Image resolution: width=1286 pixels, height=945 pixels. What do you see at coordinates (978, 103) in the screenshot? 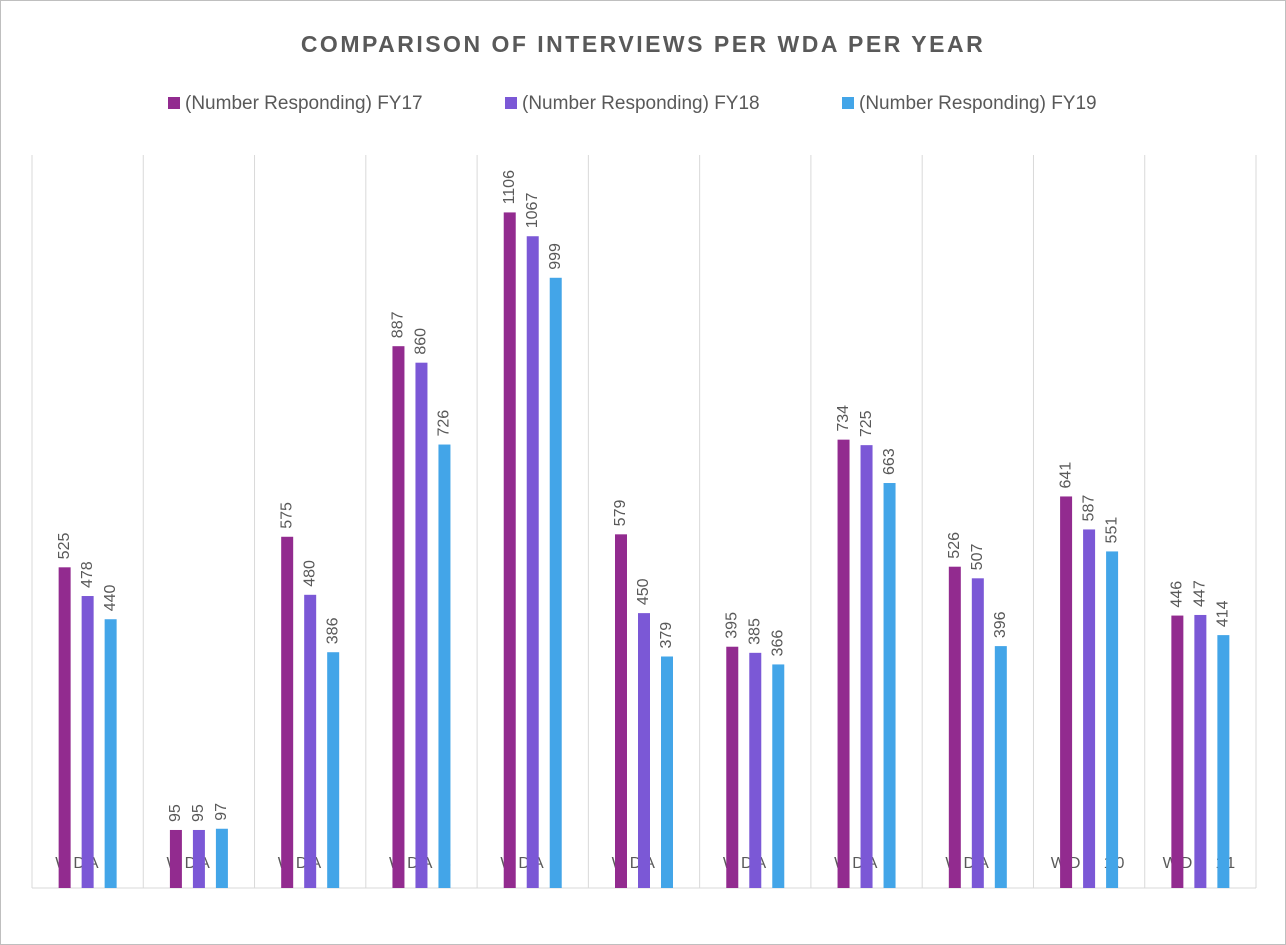
I see `legend-label: (Number Responding) FY19` at bounding box center [978, 103].